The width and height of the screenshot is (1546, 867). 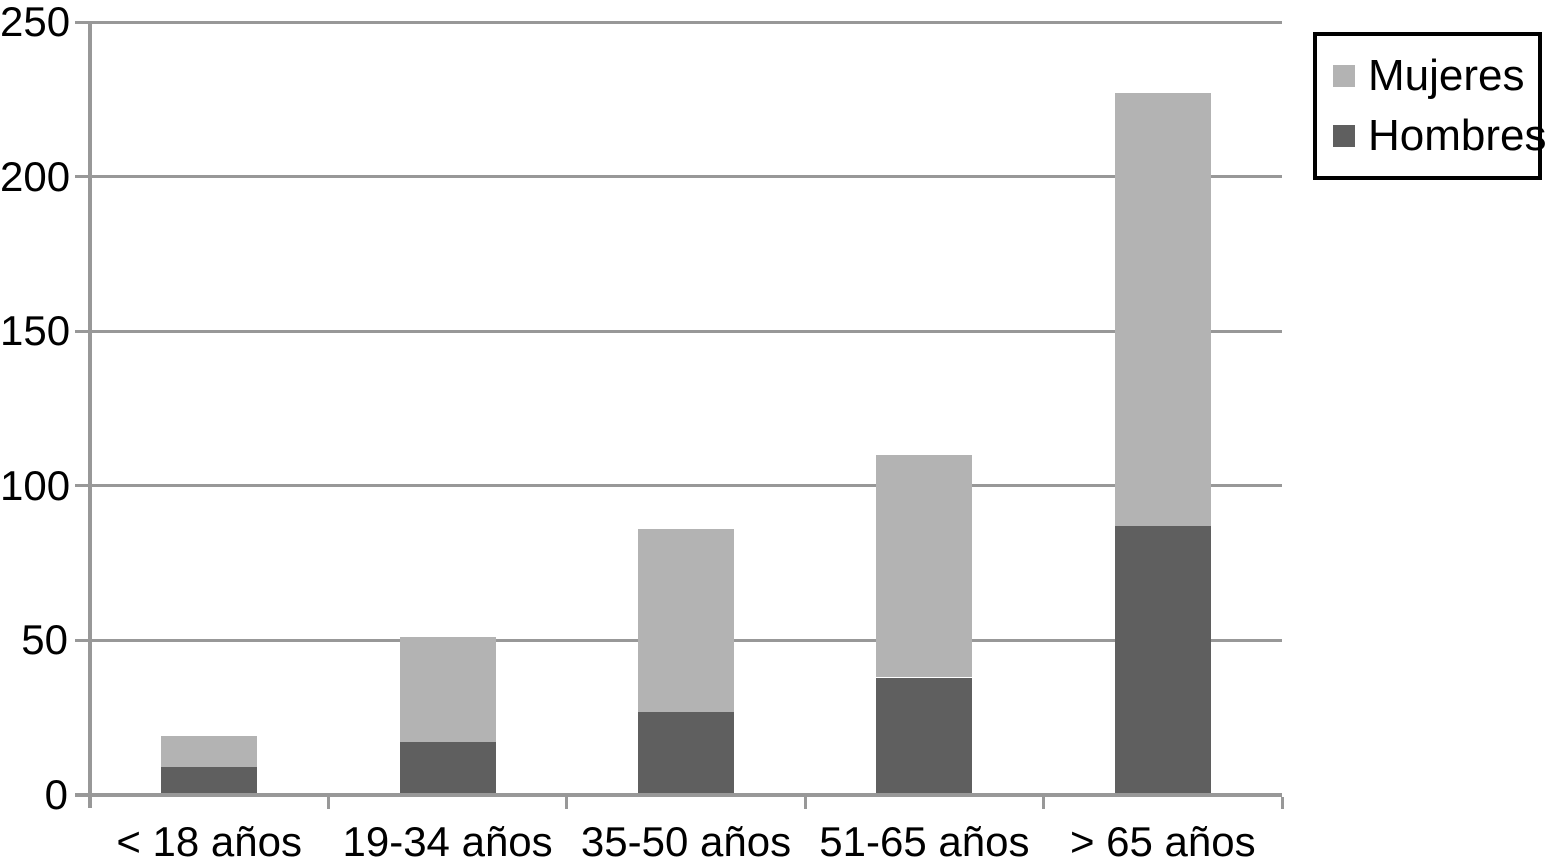 I want to click on y-axis-line, so click(x=90, y=415).